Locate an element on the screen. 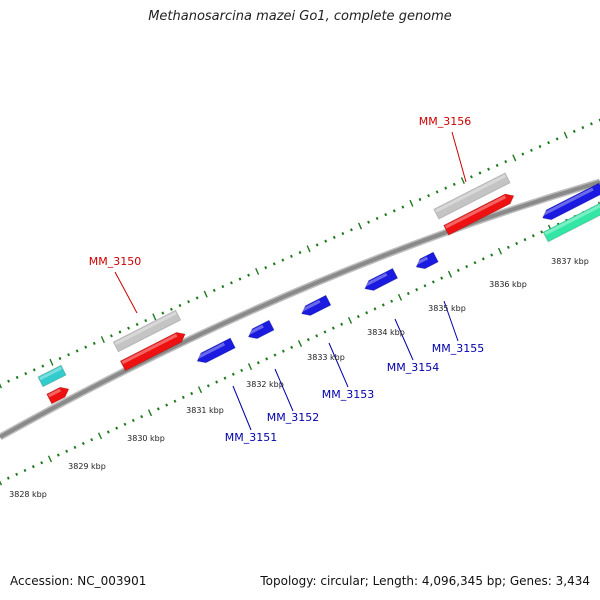  teal-feature-box is located at coordinates (571, 222).